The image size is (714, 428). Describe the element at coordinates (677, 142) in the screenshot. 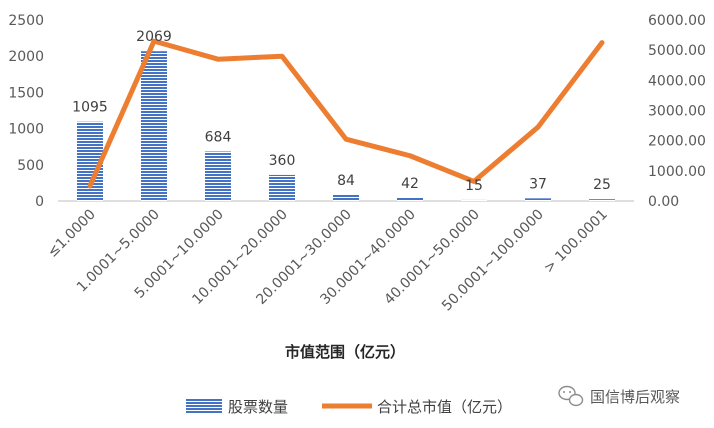

I see `right-tick-label: 2000.00` at that location.